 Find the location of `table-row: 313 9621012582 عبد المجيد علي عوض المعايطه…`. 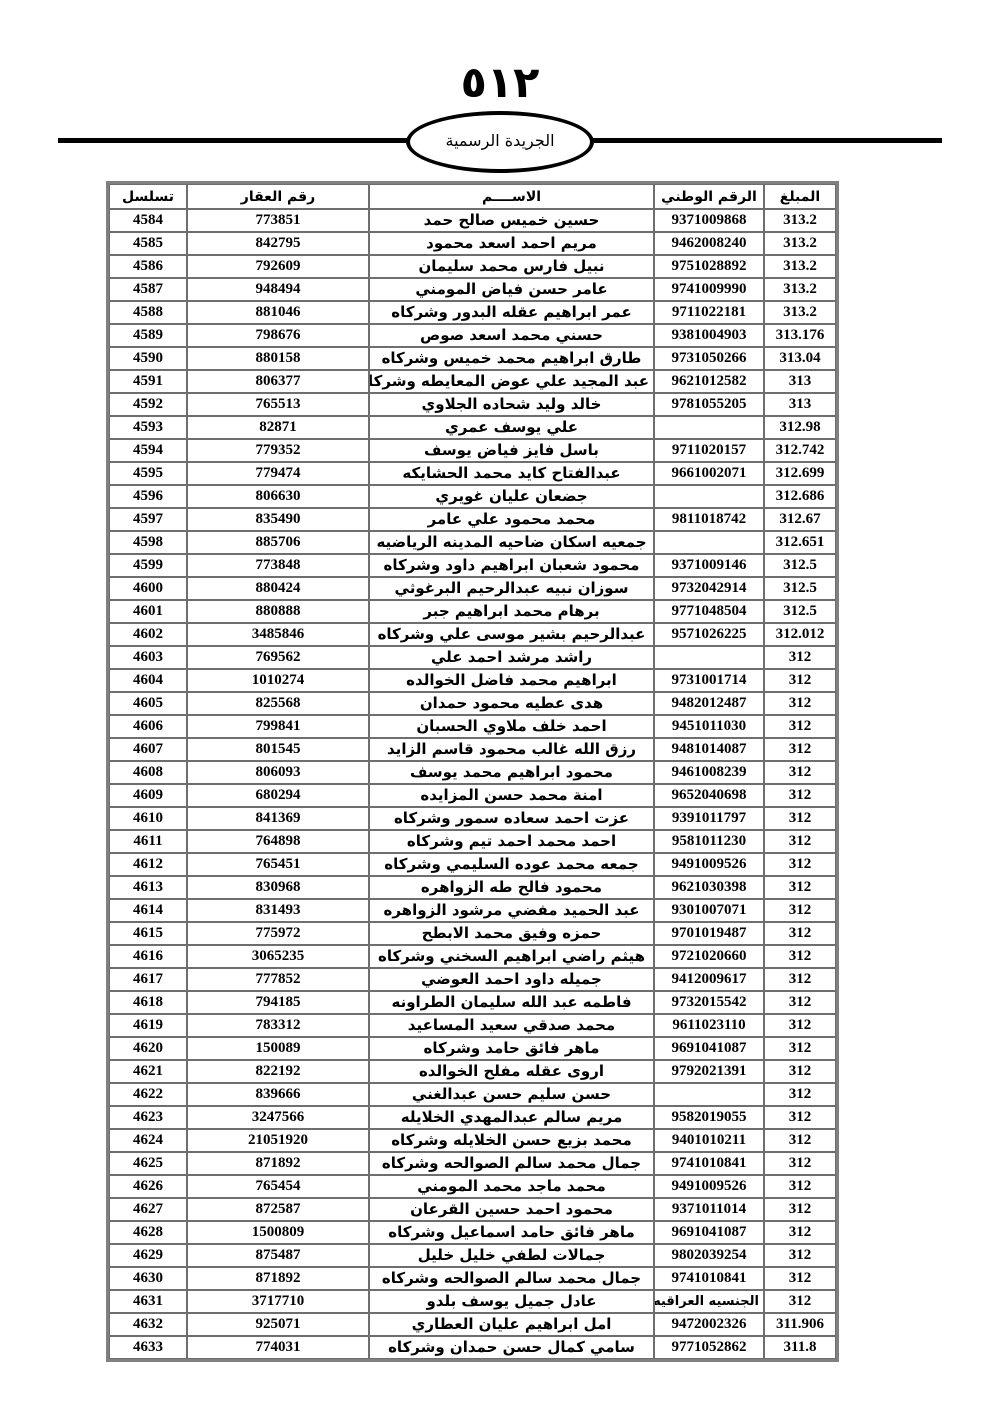

table-row: 313 9621012582 عبد المجيد علي عوض المعايطه… is located at coordinates (472, 381).